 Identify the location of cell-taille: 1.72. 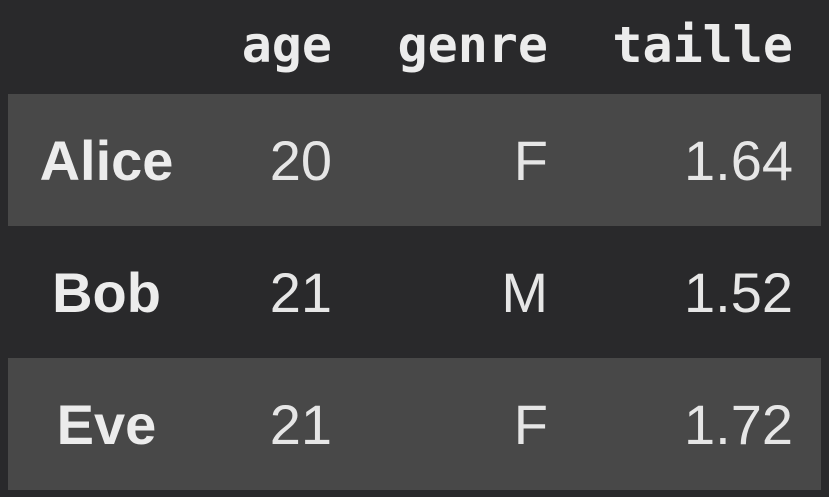
(738, 424).